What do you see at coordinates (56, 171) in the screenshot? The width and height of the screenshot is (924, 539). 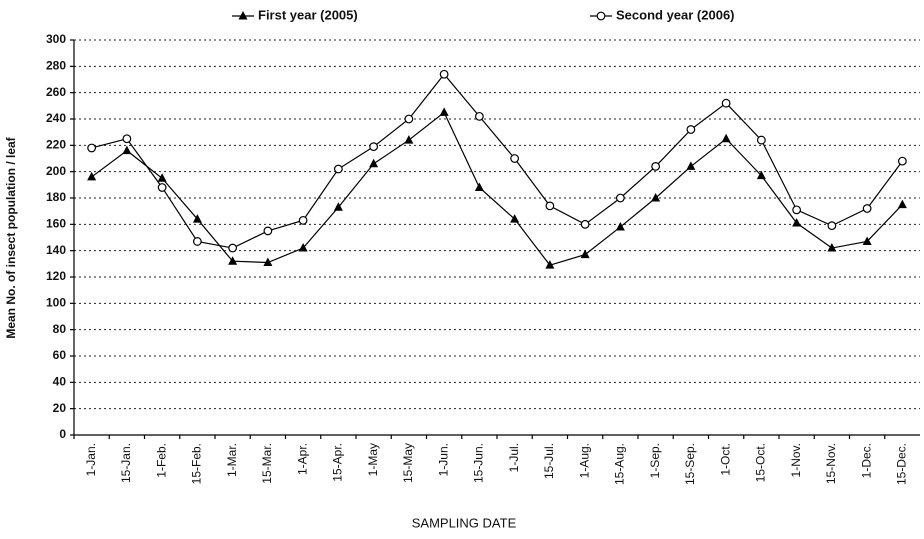 I see `y-tick-label: 200` at bounding box center [56, 171].